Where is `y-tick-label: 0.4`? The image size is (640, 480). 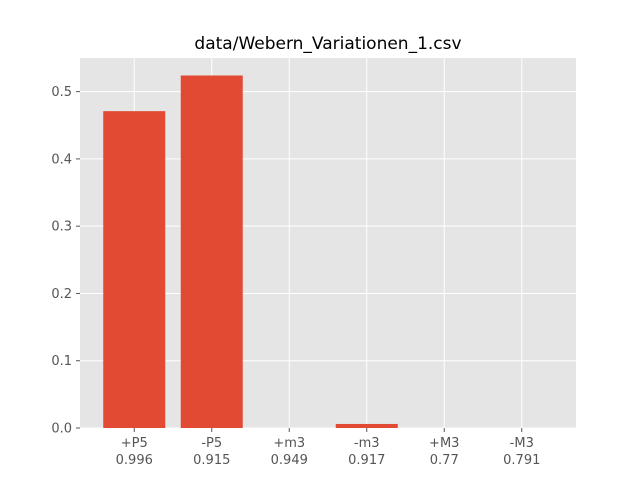 y-tick-label: 0.4 is located at coordinates (61, 159).